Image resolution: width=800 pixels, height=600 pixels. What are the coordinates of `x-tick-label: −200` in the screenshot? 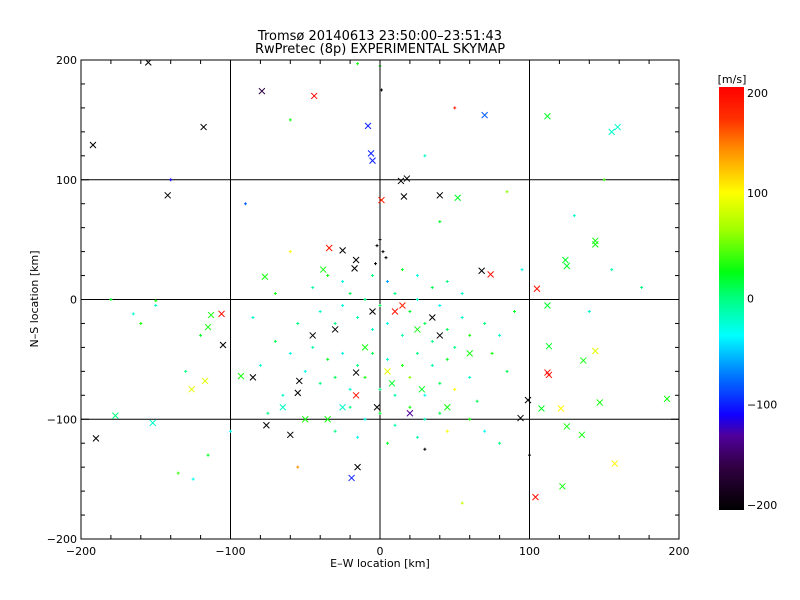 It's located at (81, 551).